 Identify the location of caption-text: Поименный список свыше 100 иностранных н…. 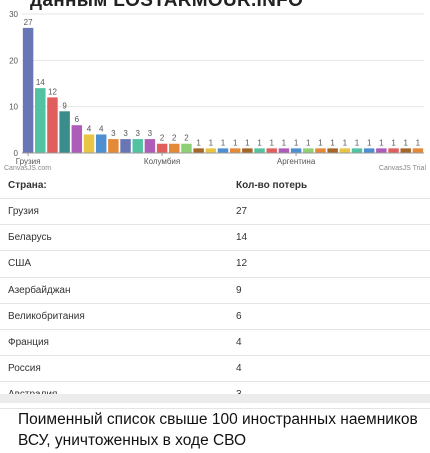
(218, 430).